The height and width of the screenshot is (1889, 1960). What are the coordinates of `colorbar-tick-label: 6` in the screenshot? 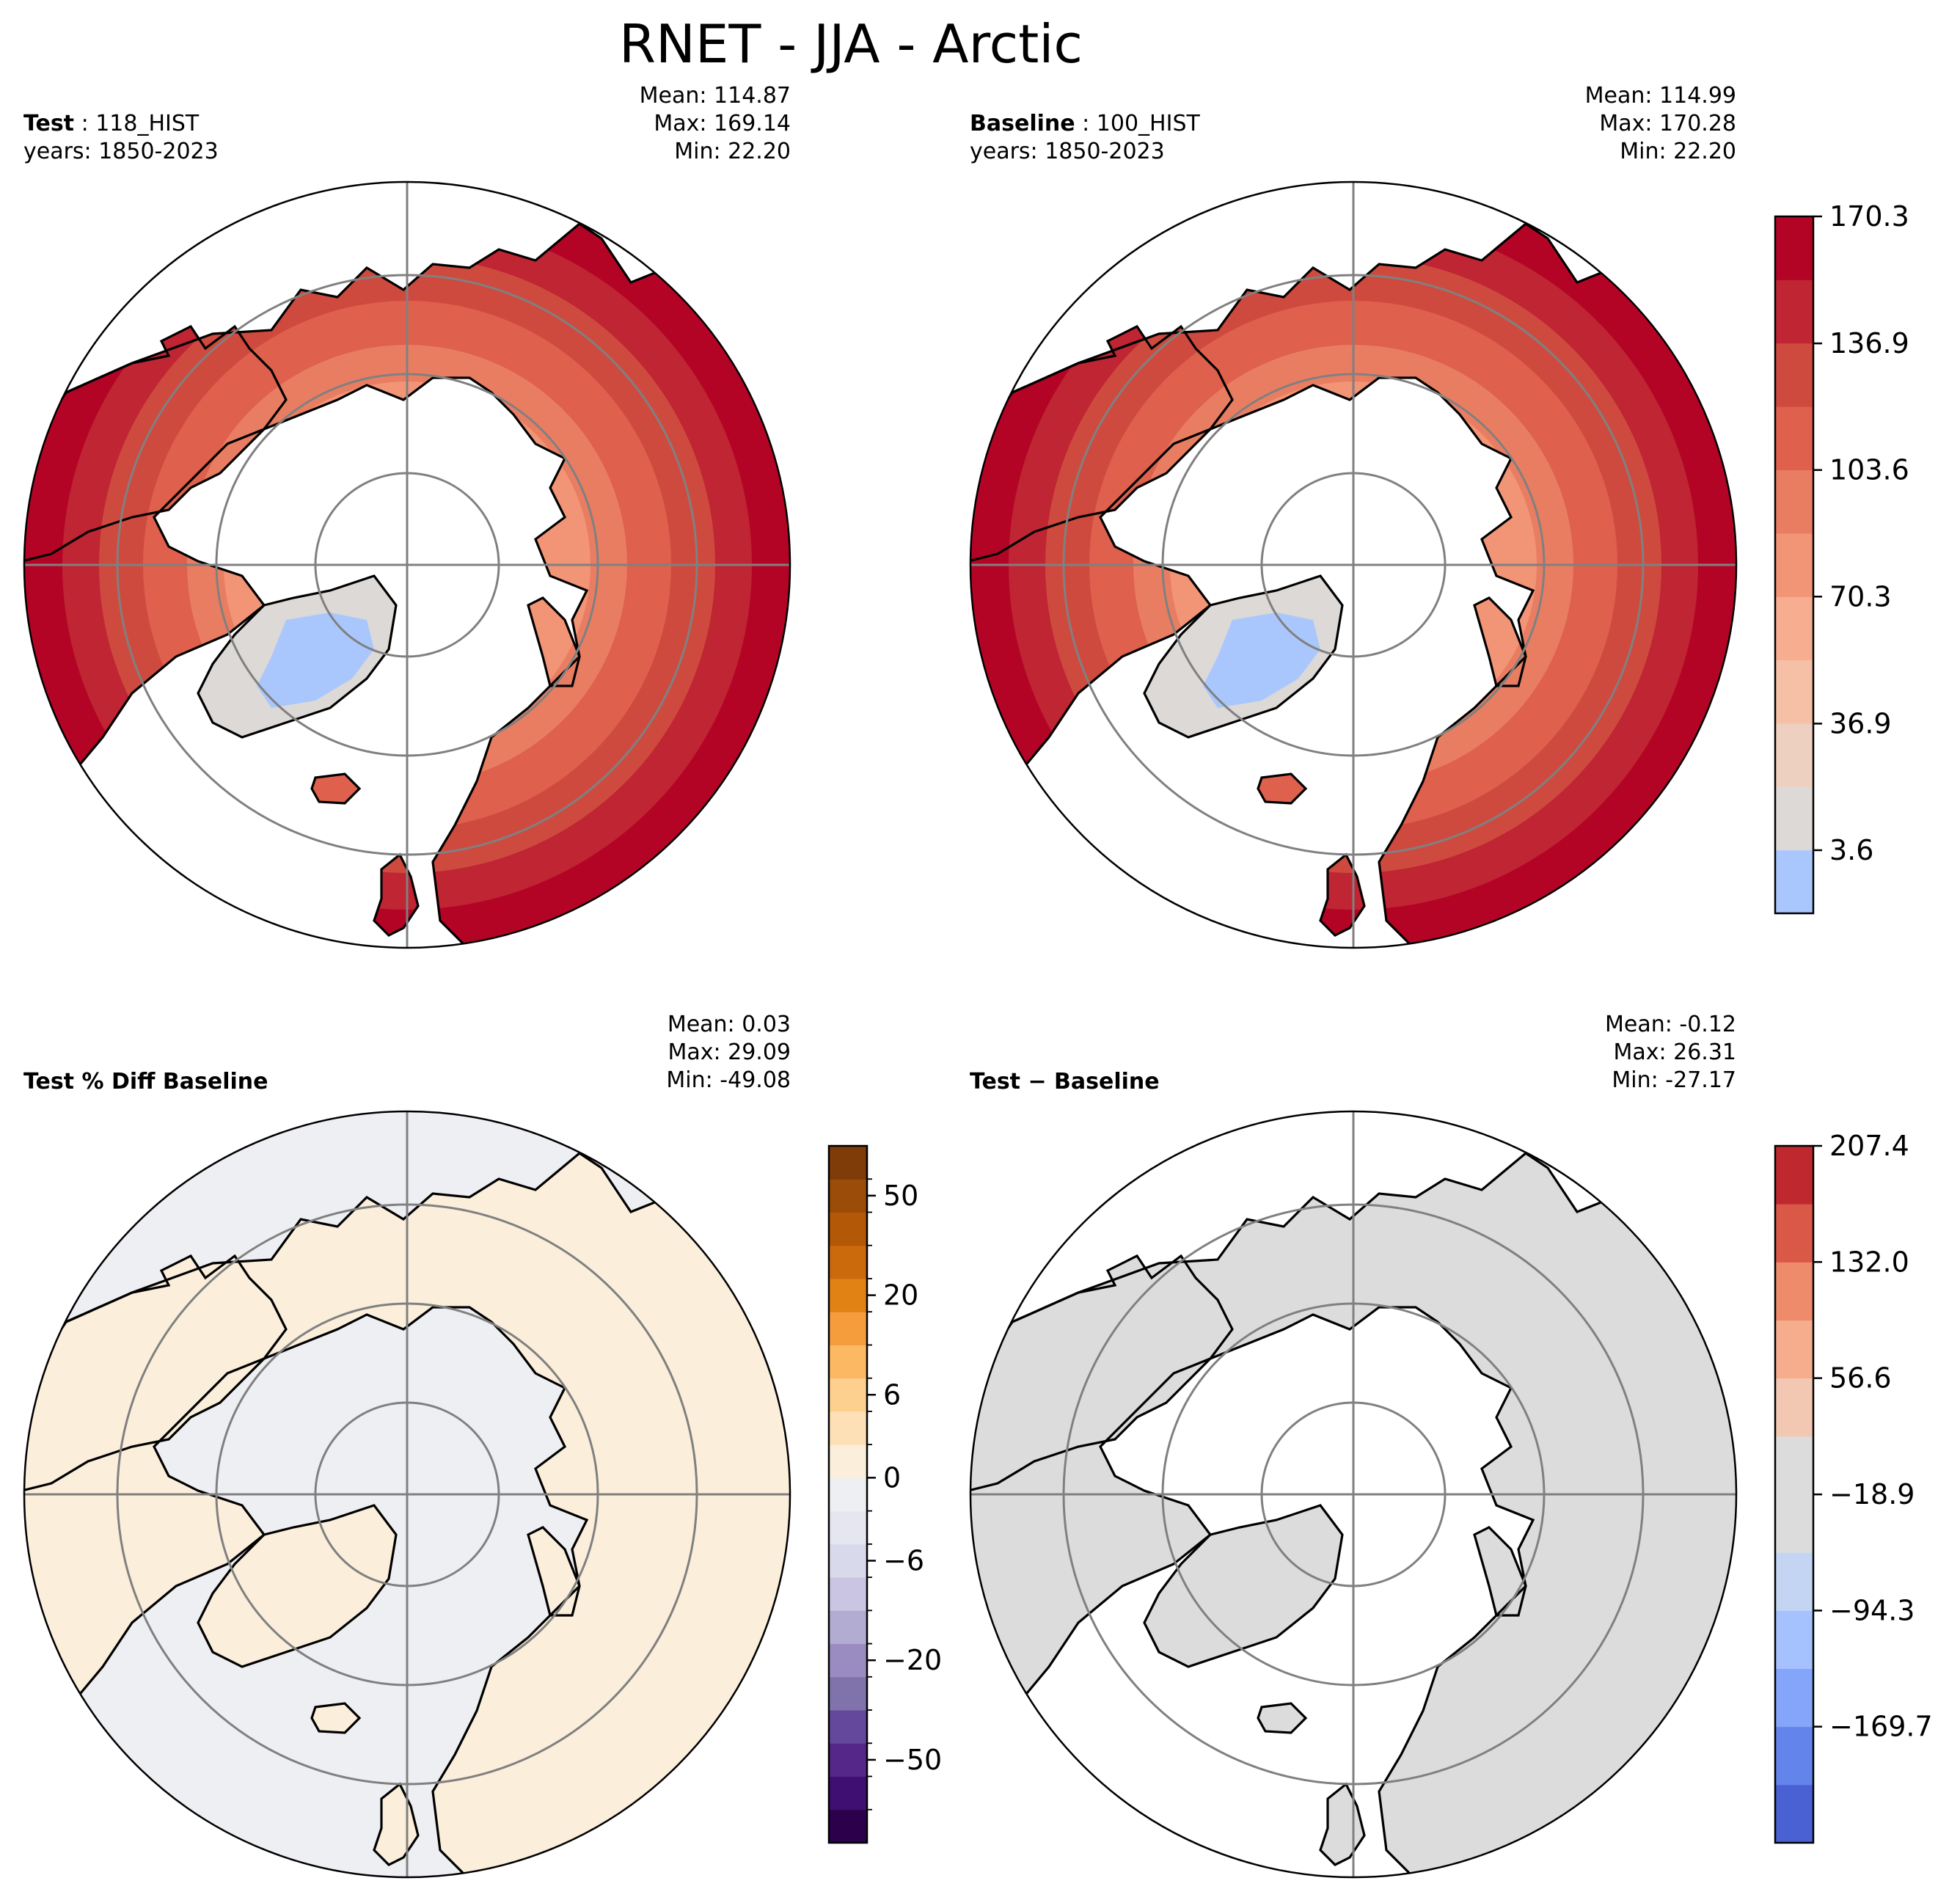 It's located at (892, 1394).